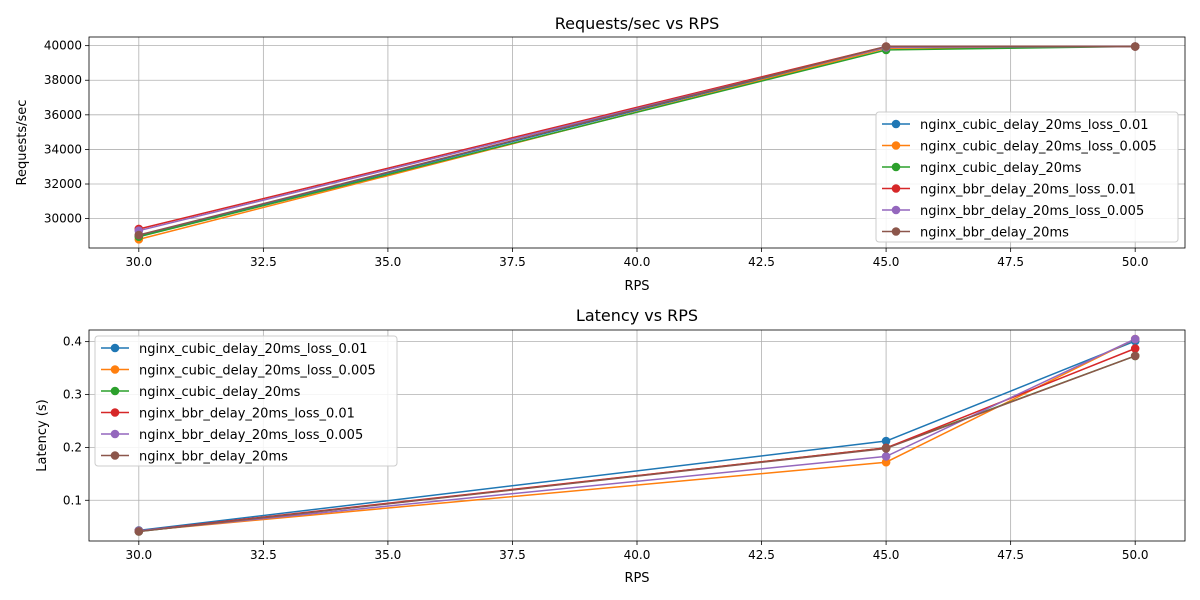 Image resolution: width=1200 pixels, height=600 pixels. What do you see at coordinates (63, 149) in the screenshot?
I see `y-tick-label: 34000` at bounding box center [63, 149].